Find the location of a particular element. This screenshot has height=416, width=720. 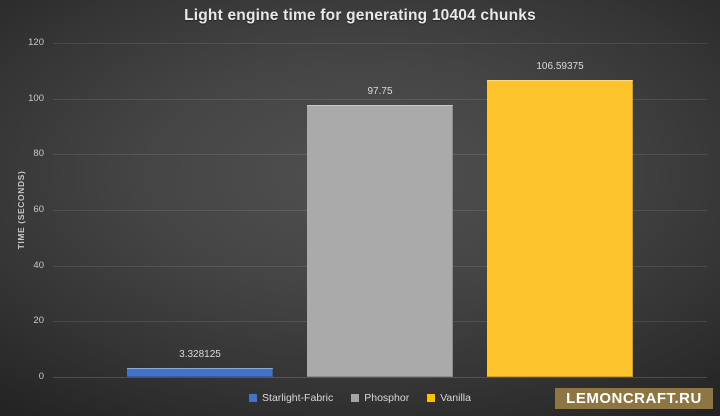

legend-label: Phosphor is located at coordinates (387, 398).